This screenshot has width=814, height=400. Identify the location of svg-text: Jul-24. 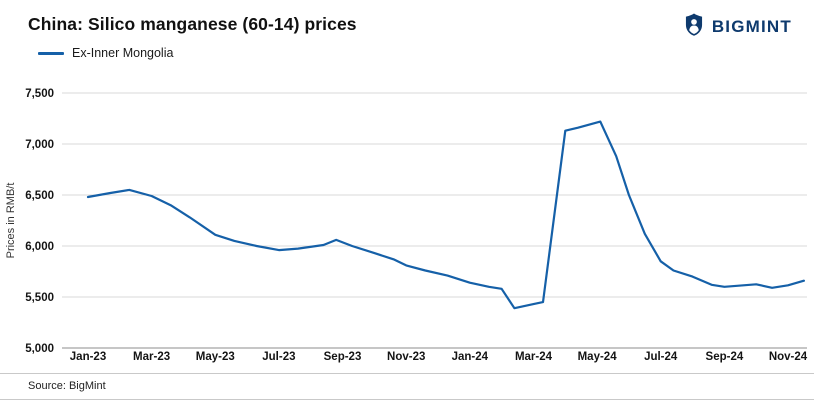
(661, 357).